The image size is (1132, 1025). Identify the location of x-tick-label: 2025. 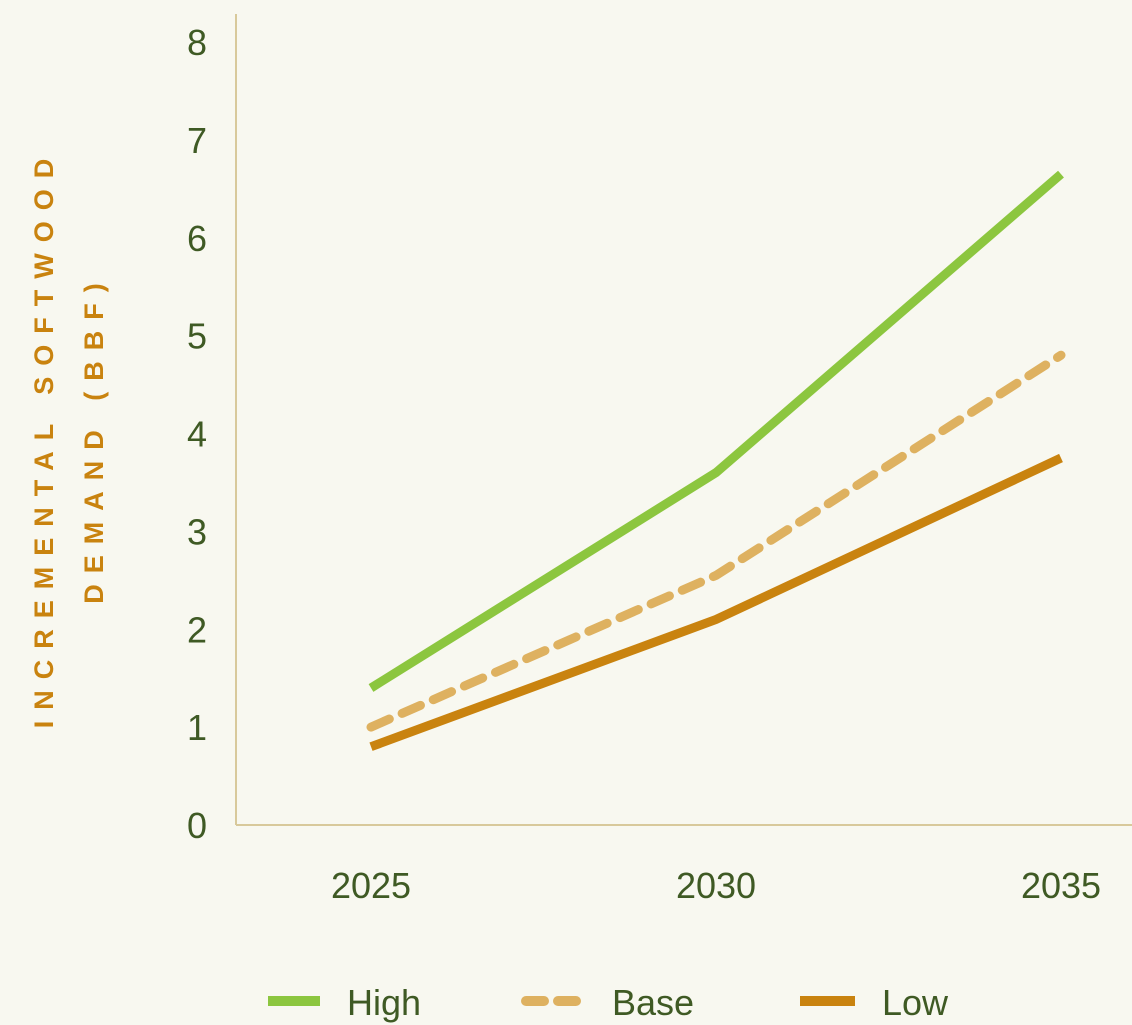
(371, 885).